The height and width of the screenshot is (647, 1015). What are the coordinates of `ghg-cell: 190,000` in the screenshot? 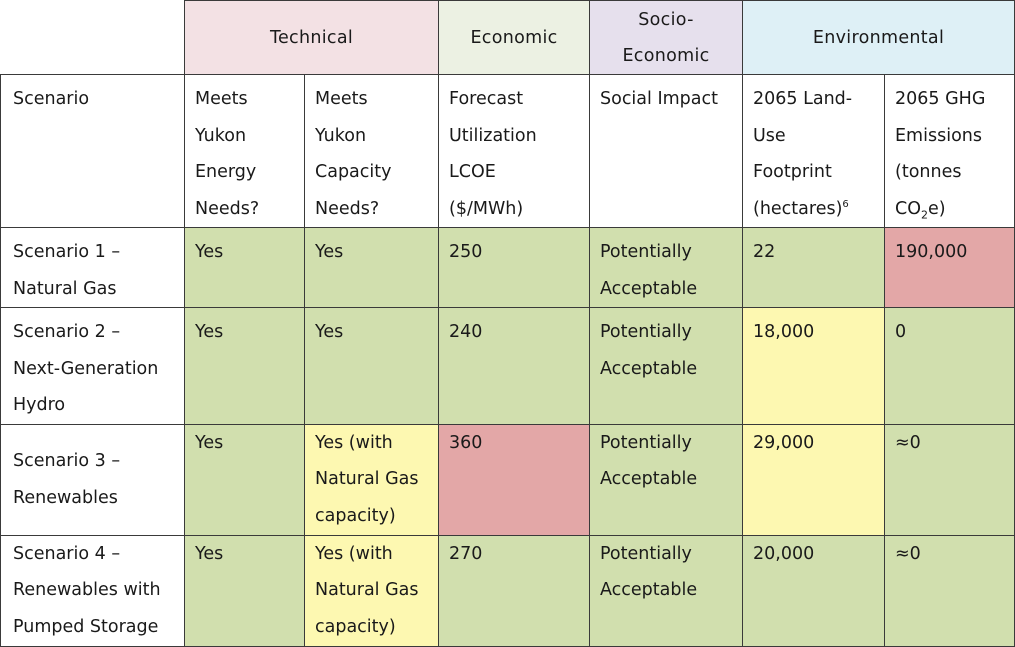 It's located at (949, 267).